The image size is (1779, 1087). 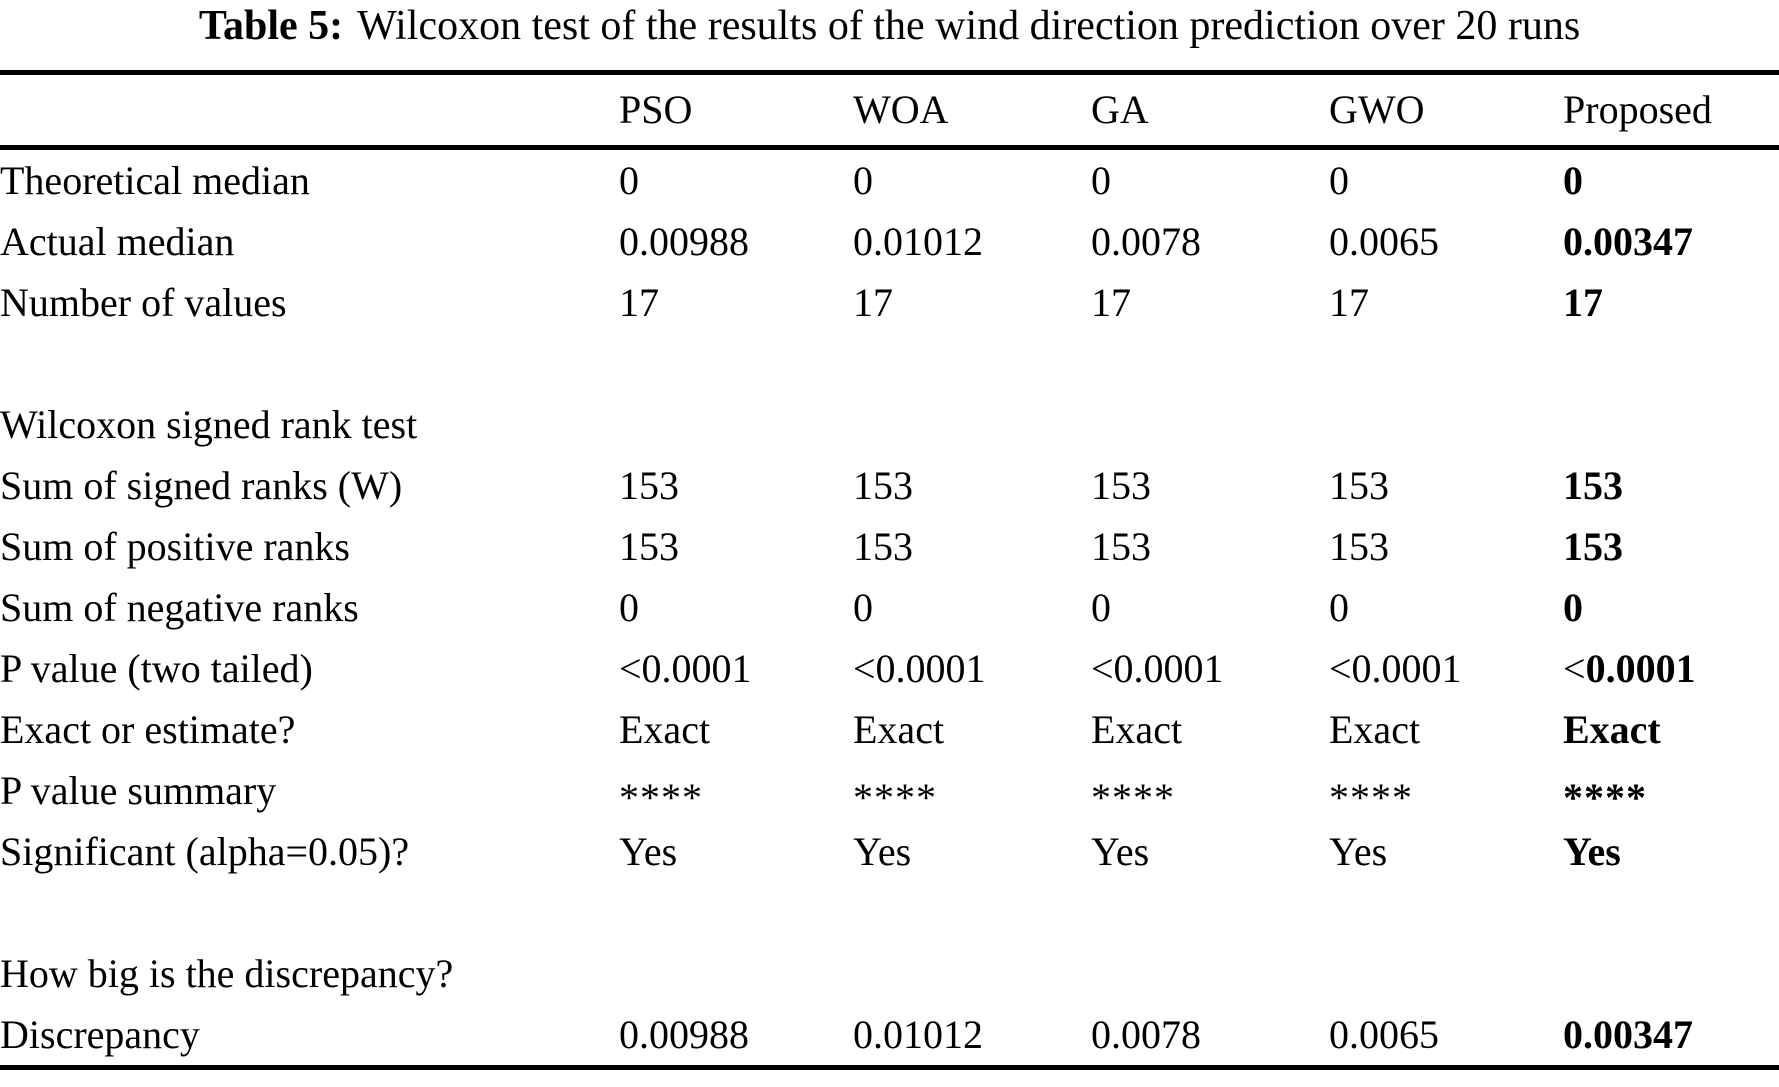 What do you see at coordinates (889, 973) in the screenshot?
I see `section-header-row: How big is the discrepancy?` at bounding box center [889, 973].